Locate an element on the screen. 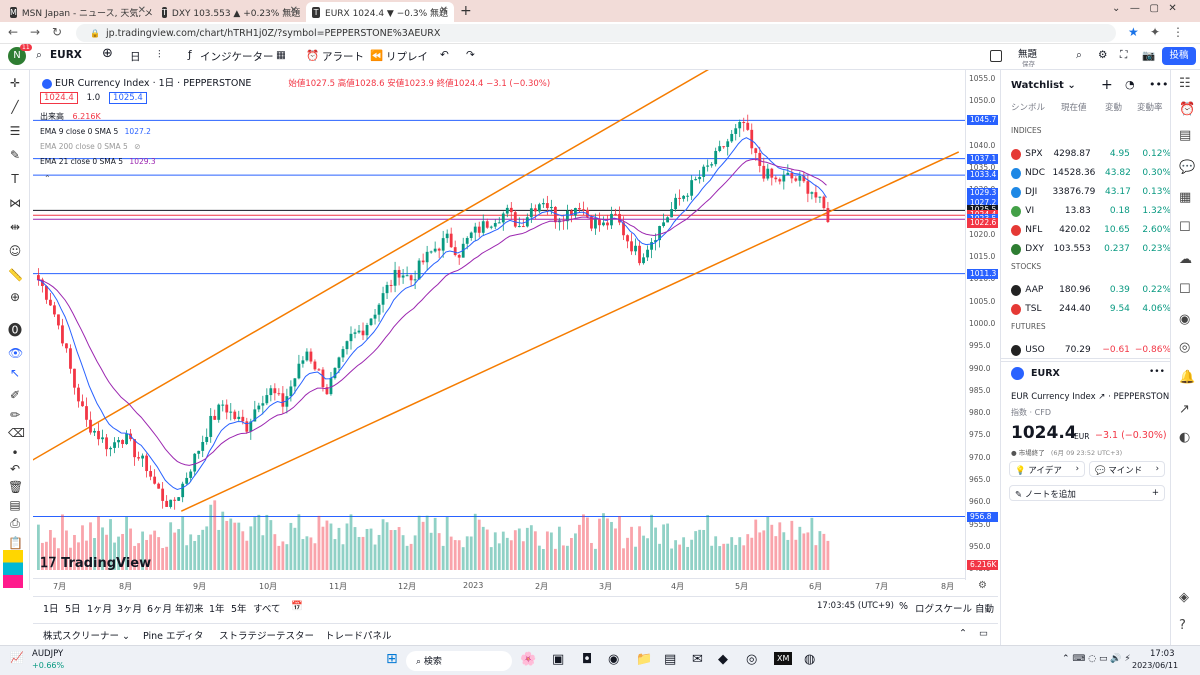 This screenshot has height=675, width=1200. ruler-icon: 📏 is located at coordinates (15, 275).